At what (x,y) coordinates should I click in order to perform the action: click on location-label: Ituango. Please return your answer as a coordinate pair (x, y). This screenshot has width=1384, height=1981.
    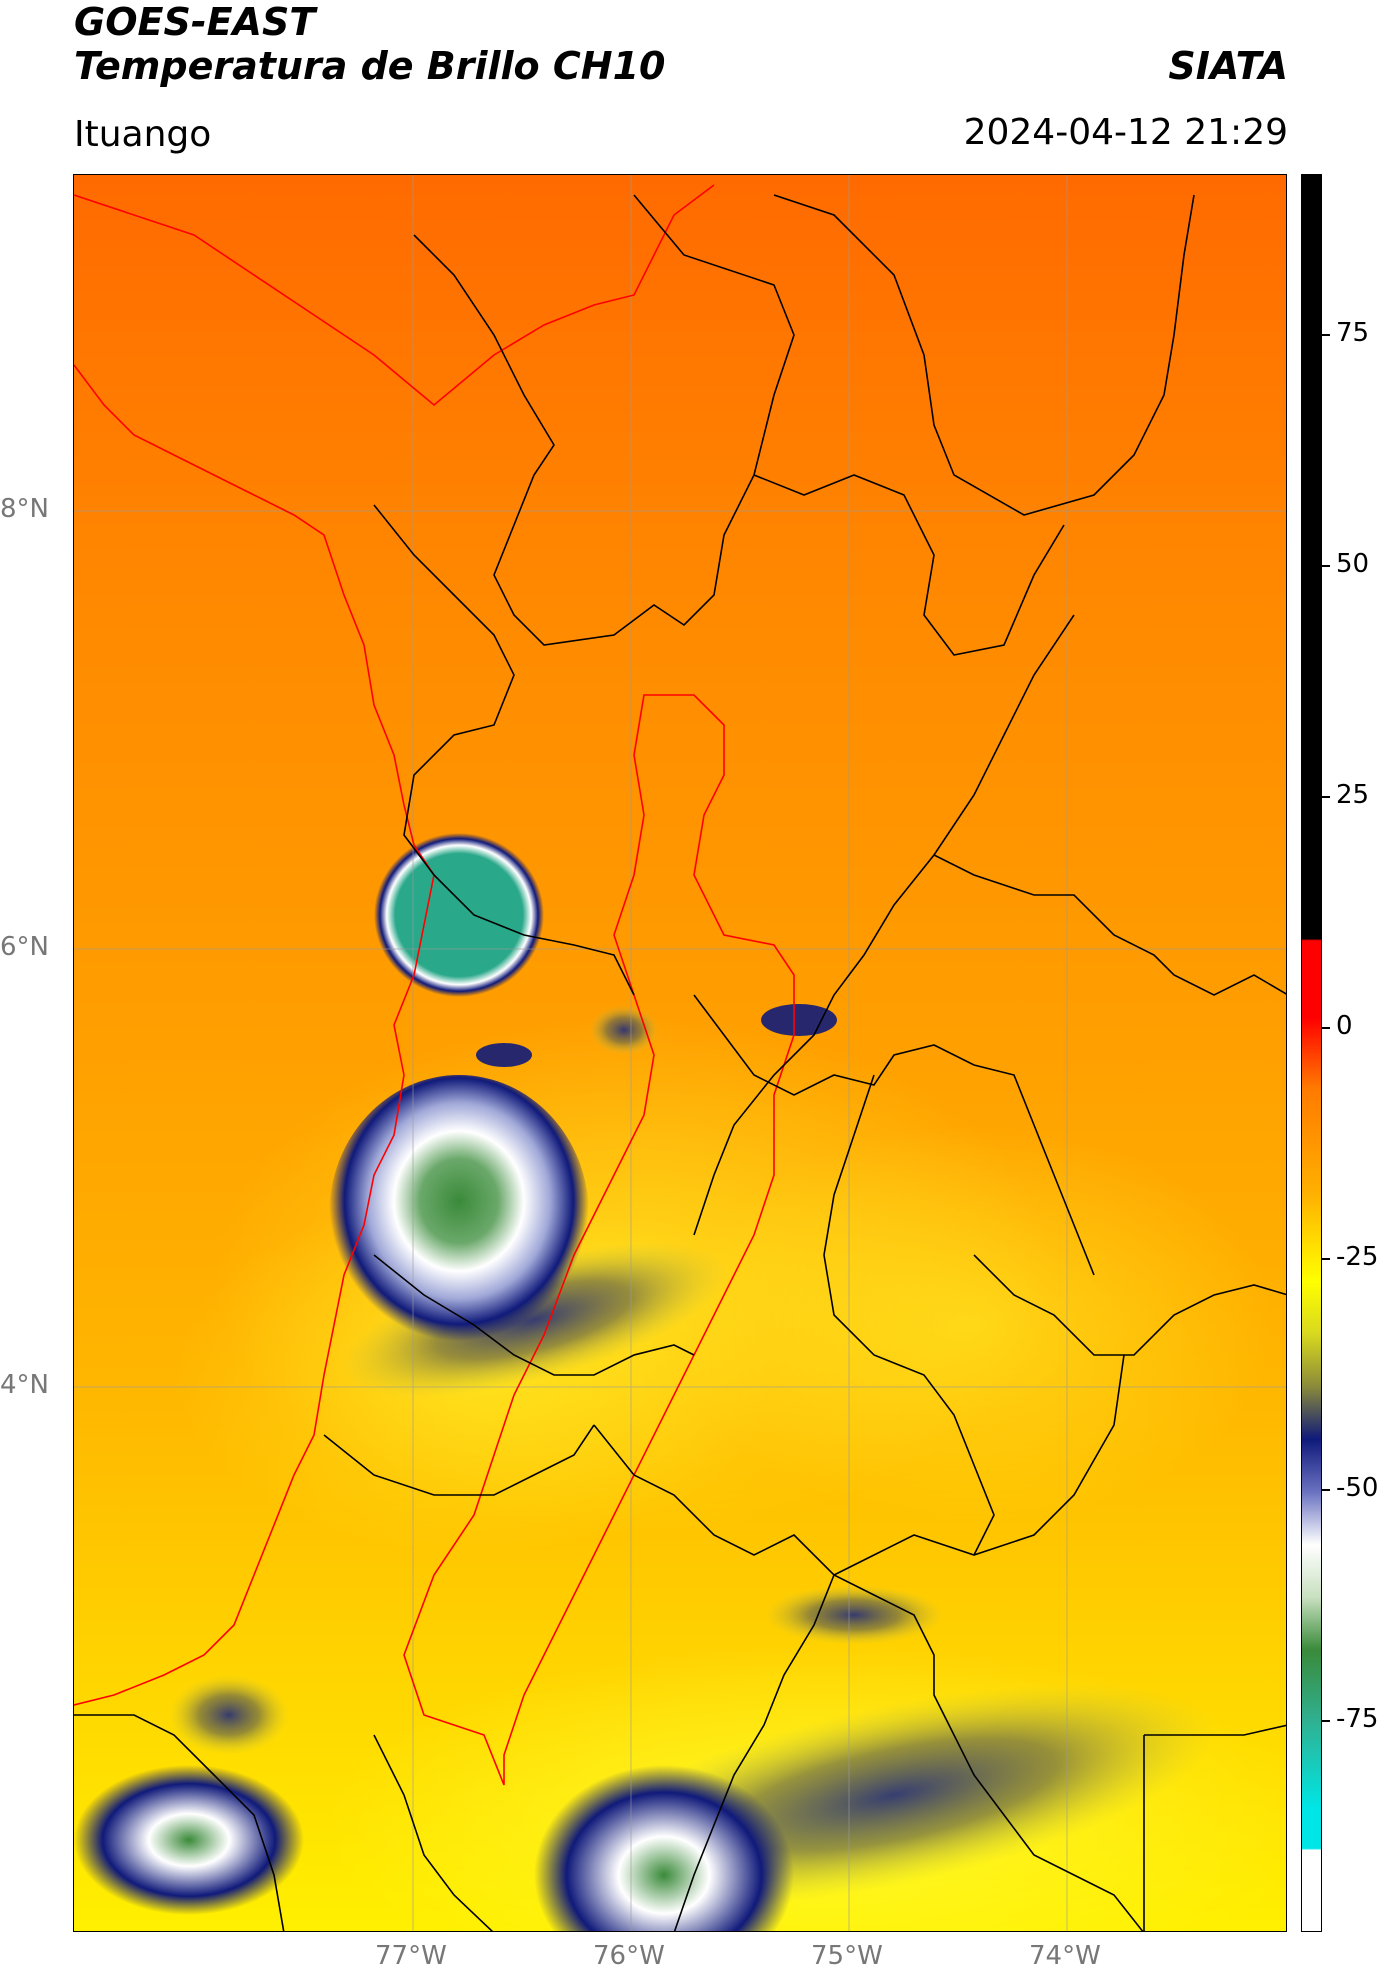
    Looking at the image, I should click on (143, 134).